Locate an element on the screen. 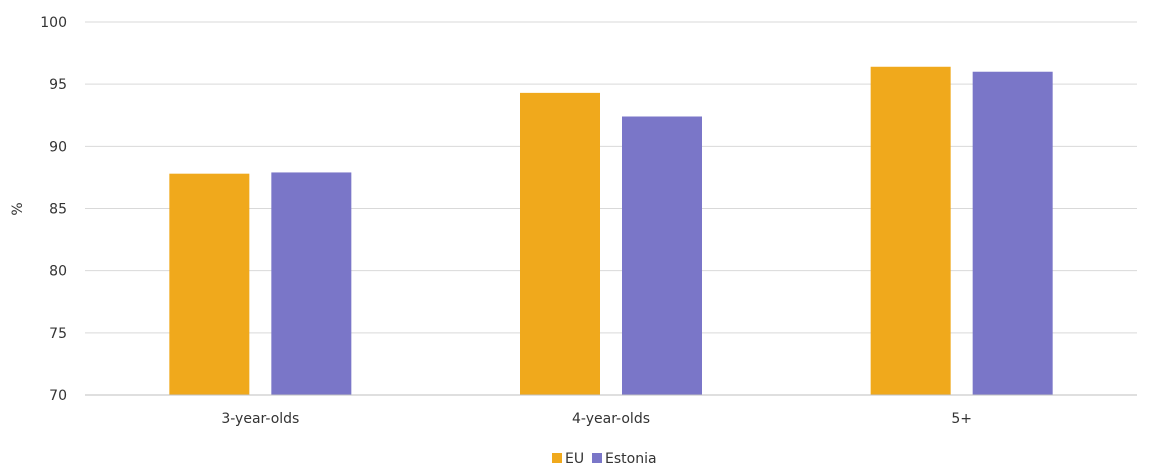 Image resolution: width=1151 pixels, height=470 pixels. y-tick-label: 75 is located at coordinates (58, 334).